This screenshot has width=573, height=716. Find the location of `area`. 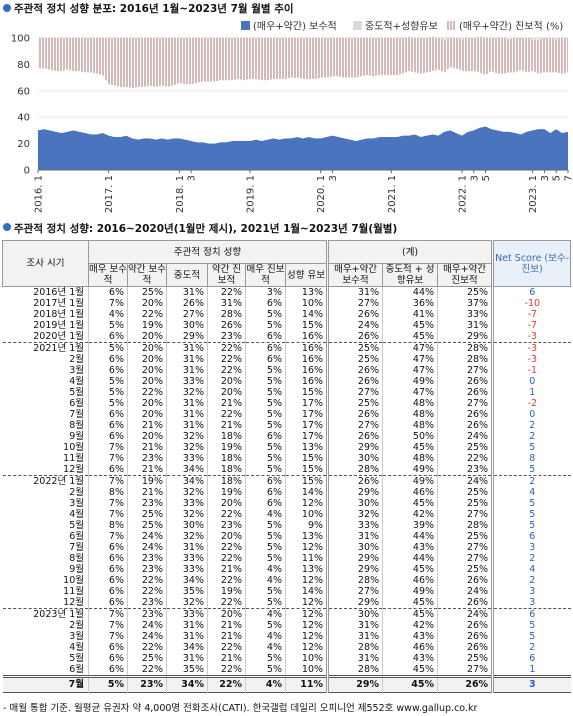

area is located at coordinates (303, 148).